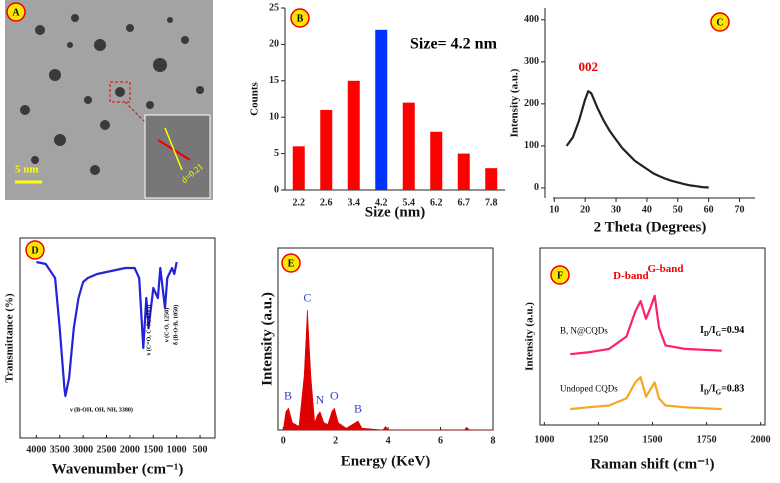 The height and width of the screenshot is (483, 780). What do you see at coordinates (283, 440) in the screenshot?
I see `x-tick-label: 0` at bounding box center [283, 440].